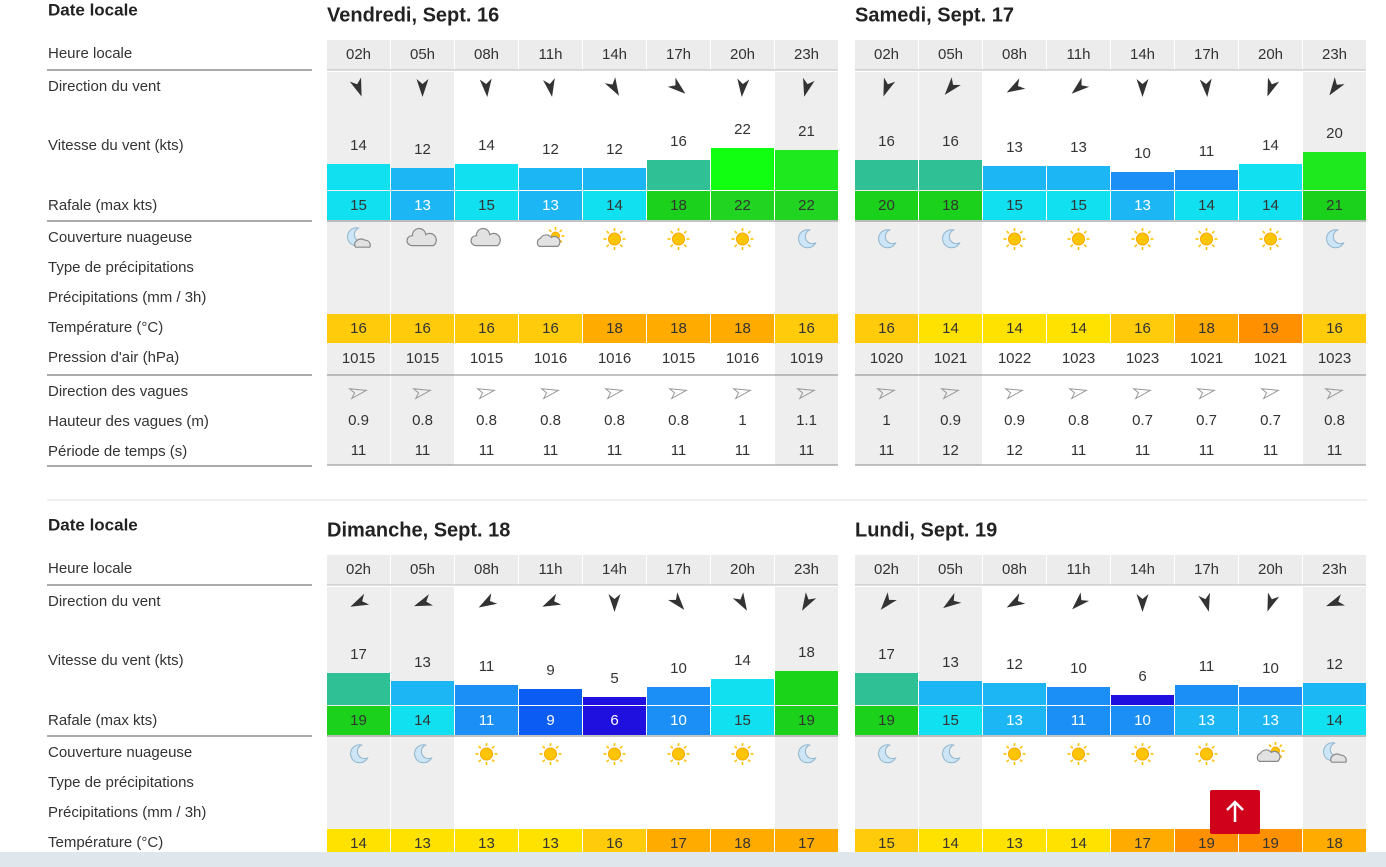 The height and width of the screenshot is (867, 1386). Describe the element at coordinates (950, 843) in the screenshot. I see `temperature: 14` at that location.